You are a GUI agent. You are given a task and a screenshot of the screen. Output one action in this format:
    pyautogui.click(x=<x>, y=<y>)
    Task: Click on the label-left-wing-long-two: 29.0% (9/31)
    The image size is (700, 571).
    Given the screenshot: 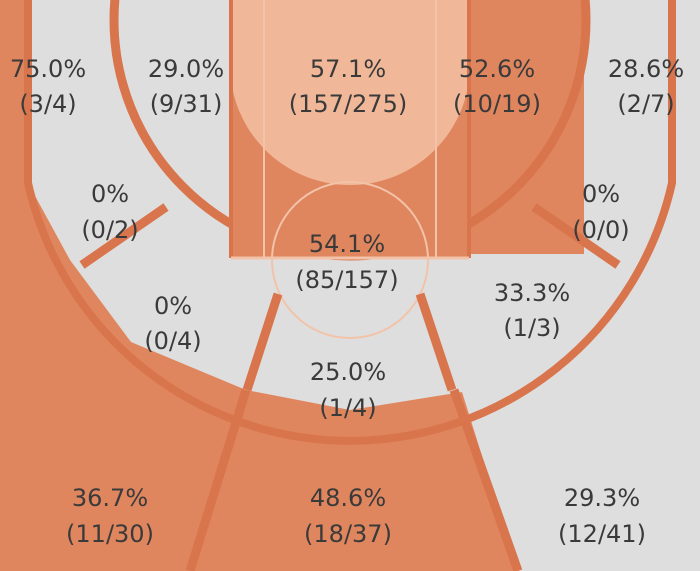 What is the action you would take?
    pyautogui.click(x=186, y=86)
    